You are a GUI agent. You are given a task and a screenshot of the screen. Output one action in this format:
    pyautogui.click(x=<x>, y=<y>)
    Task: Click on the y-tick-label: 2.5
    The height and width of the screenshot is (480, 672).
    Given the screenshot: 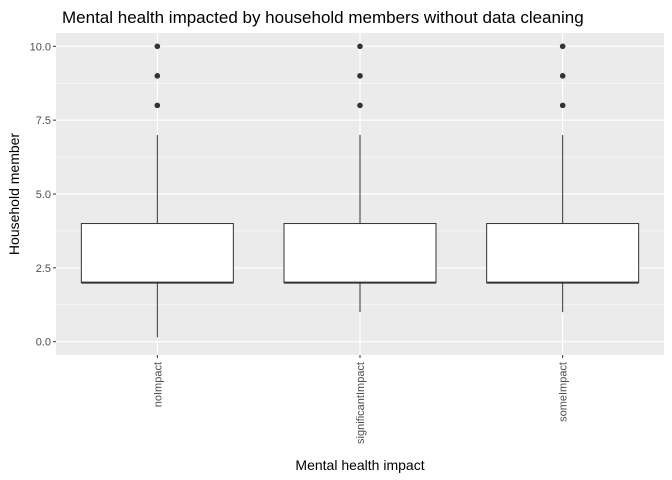 What is the action you would take?
    pyautogui.click(x=43, y=269)
    